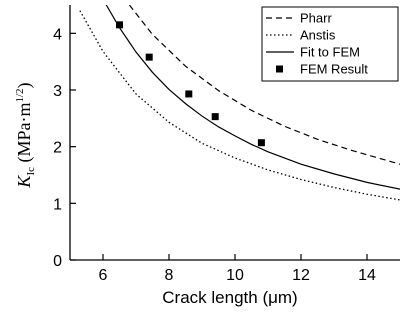 The height and width of the screenshot is (320, 400). I want to click on y-axis-title: KIc (MPa·m1/2), so click(25, 135).